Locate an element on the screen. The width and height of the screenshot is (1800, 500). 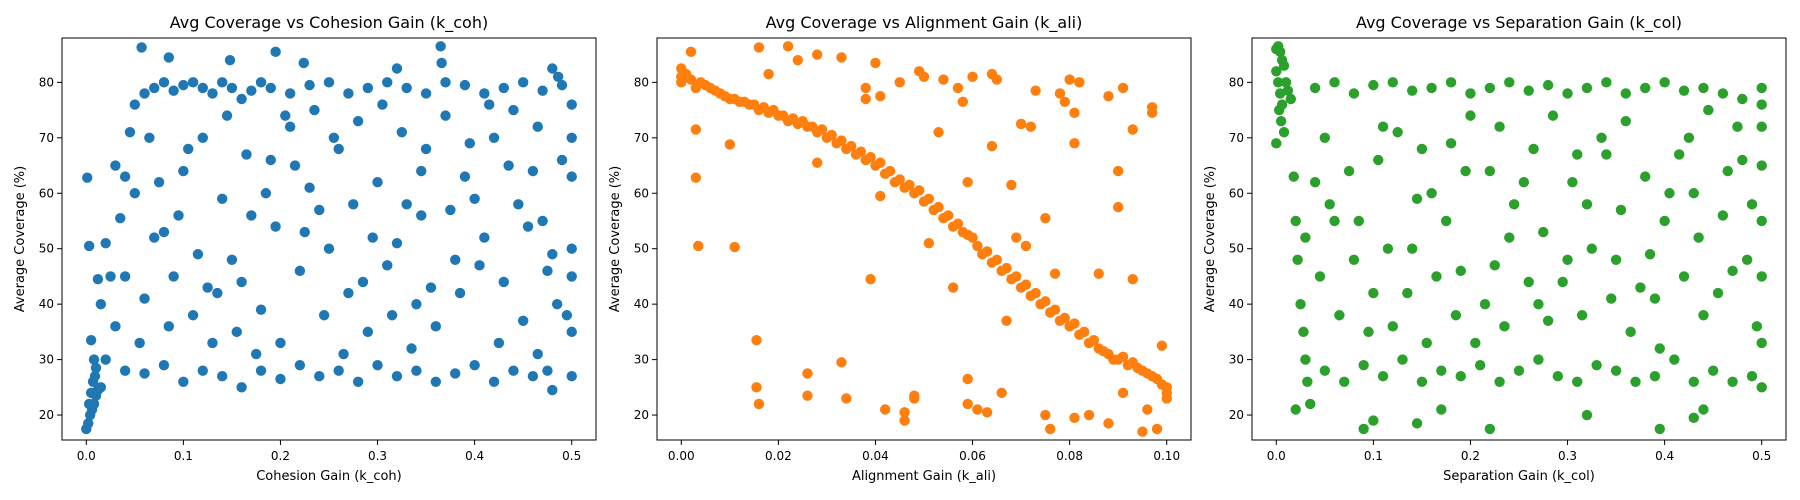
y-tick-label: 80 is located at coordinates (1236, 82).